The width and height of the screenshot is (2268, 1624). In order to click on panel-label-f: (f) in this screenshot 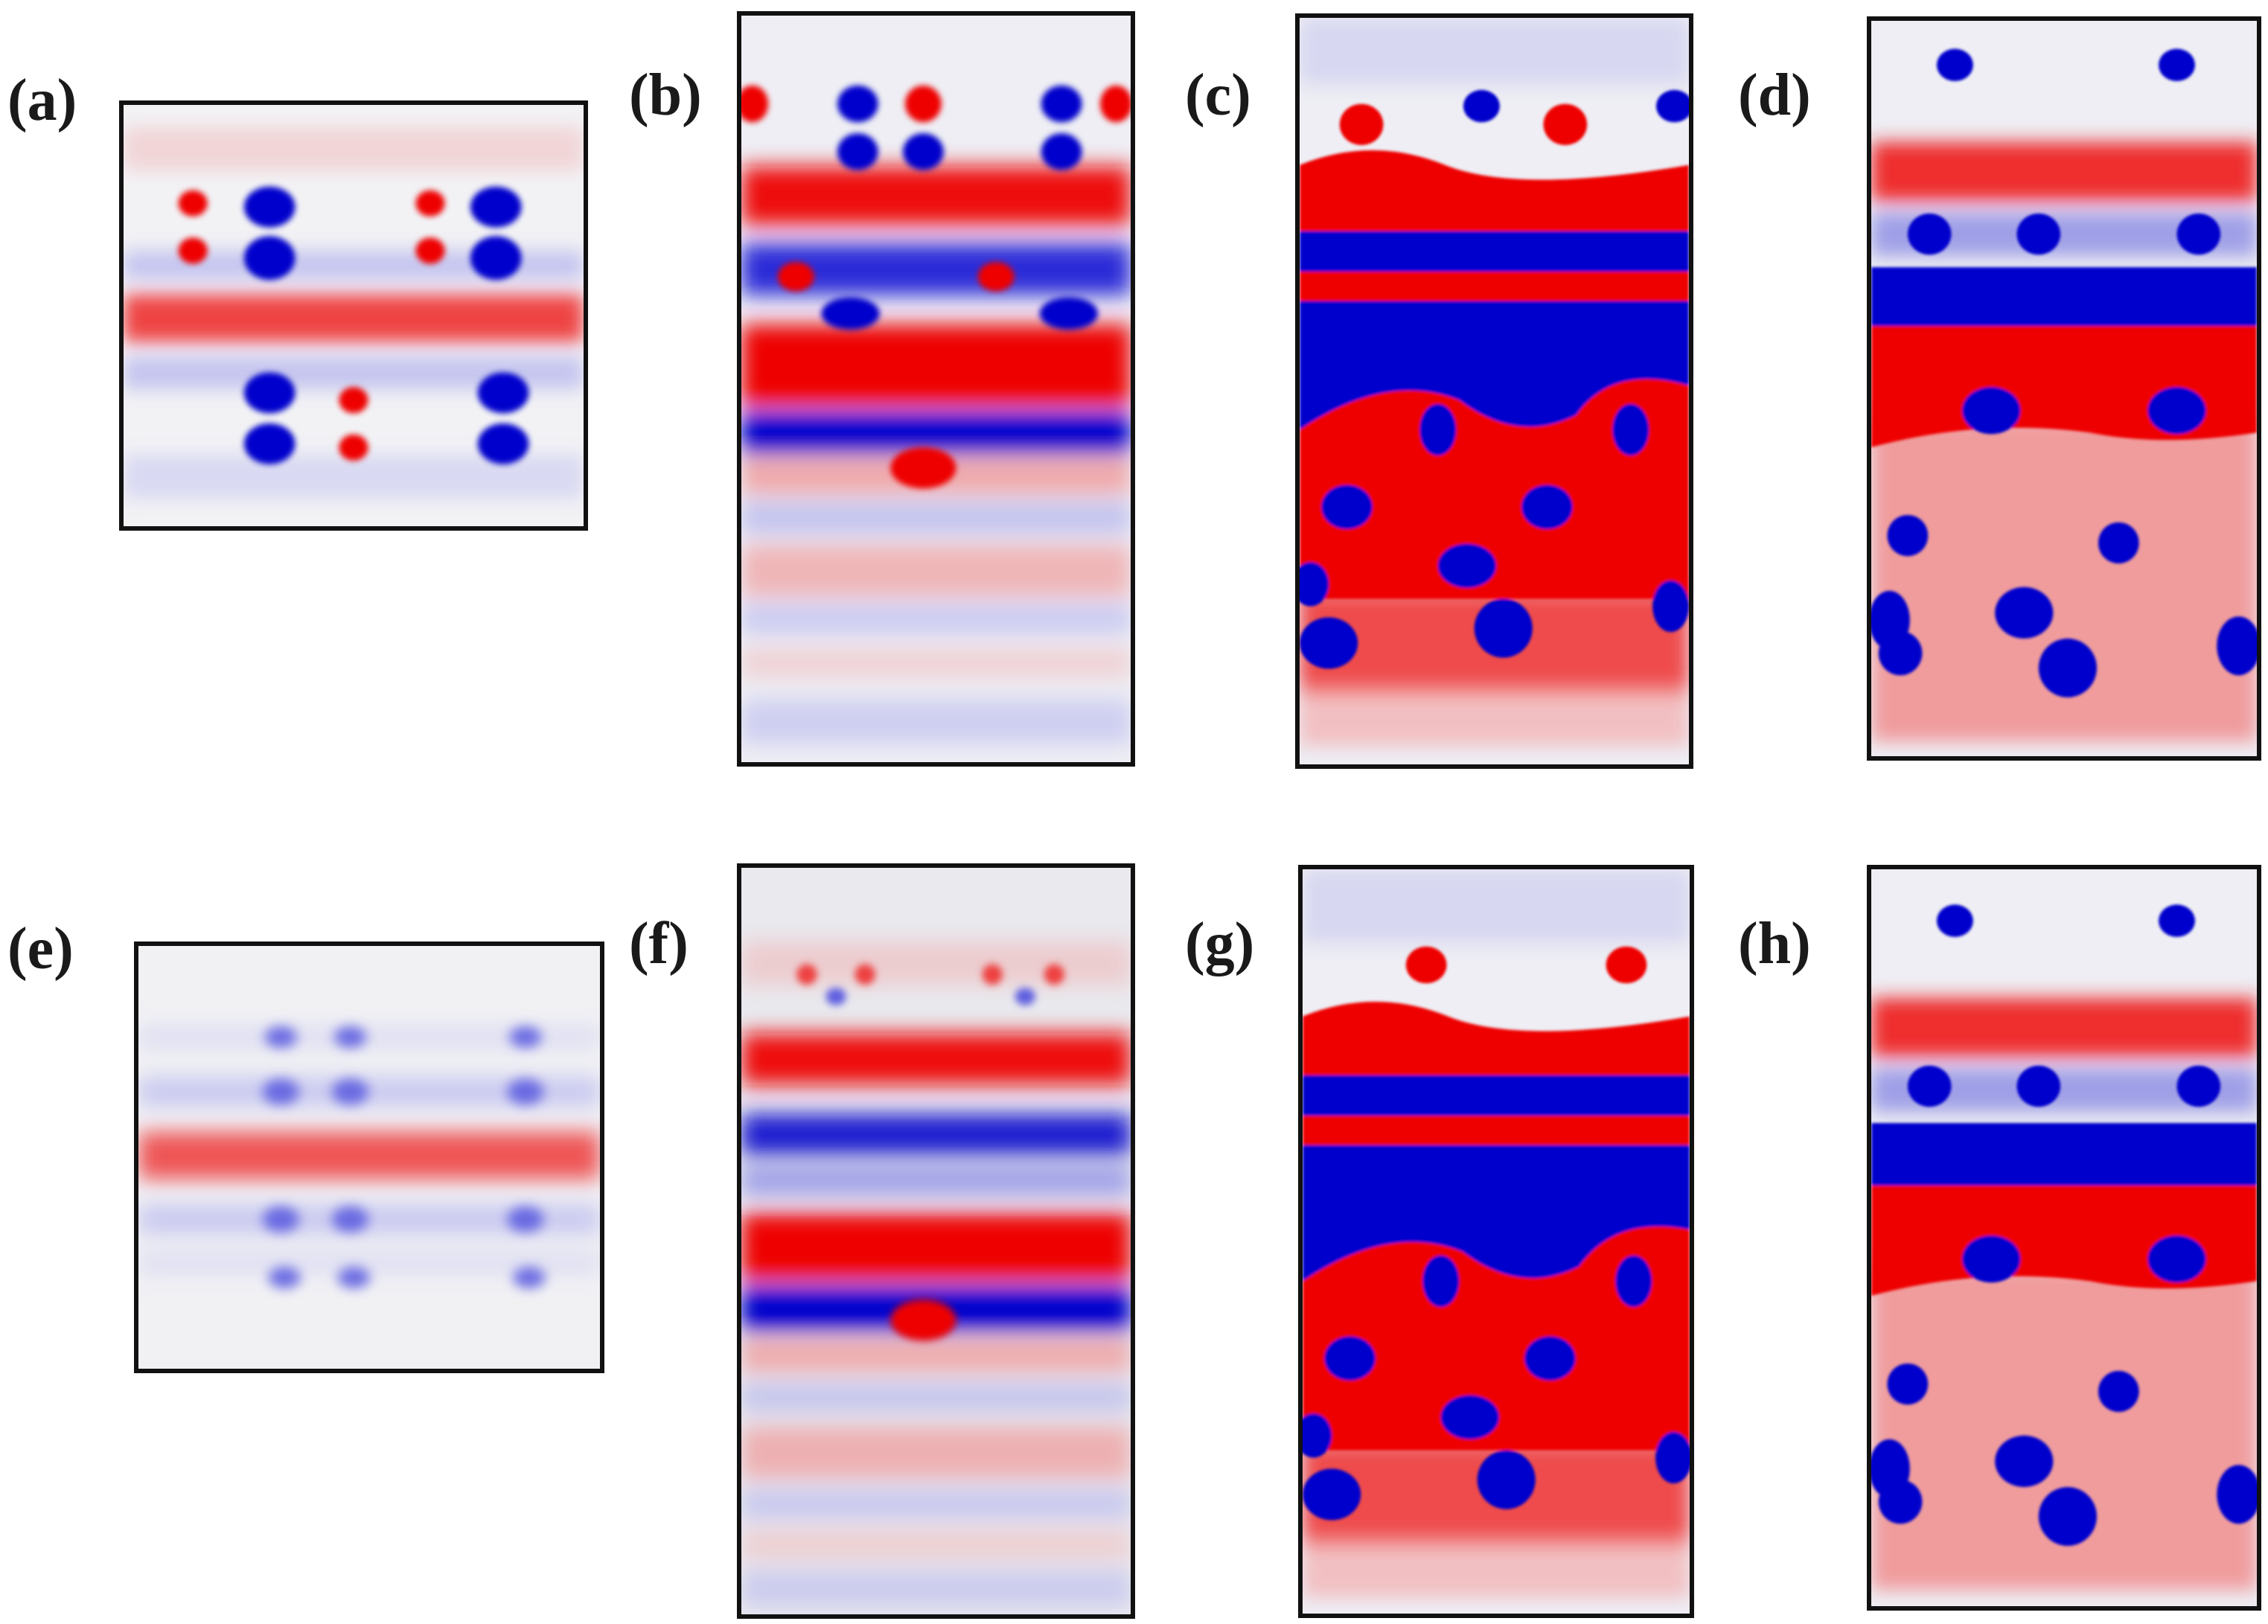, I will do `click(659, 943)`.